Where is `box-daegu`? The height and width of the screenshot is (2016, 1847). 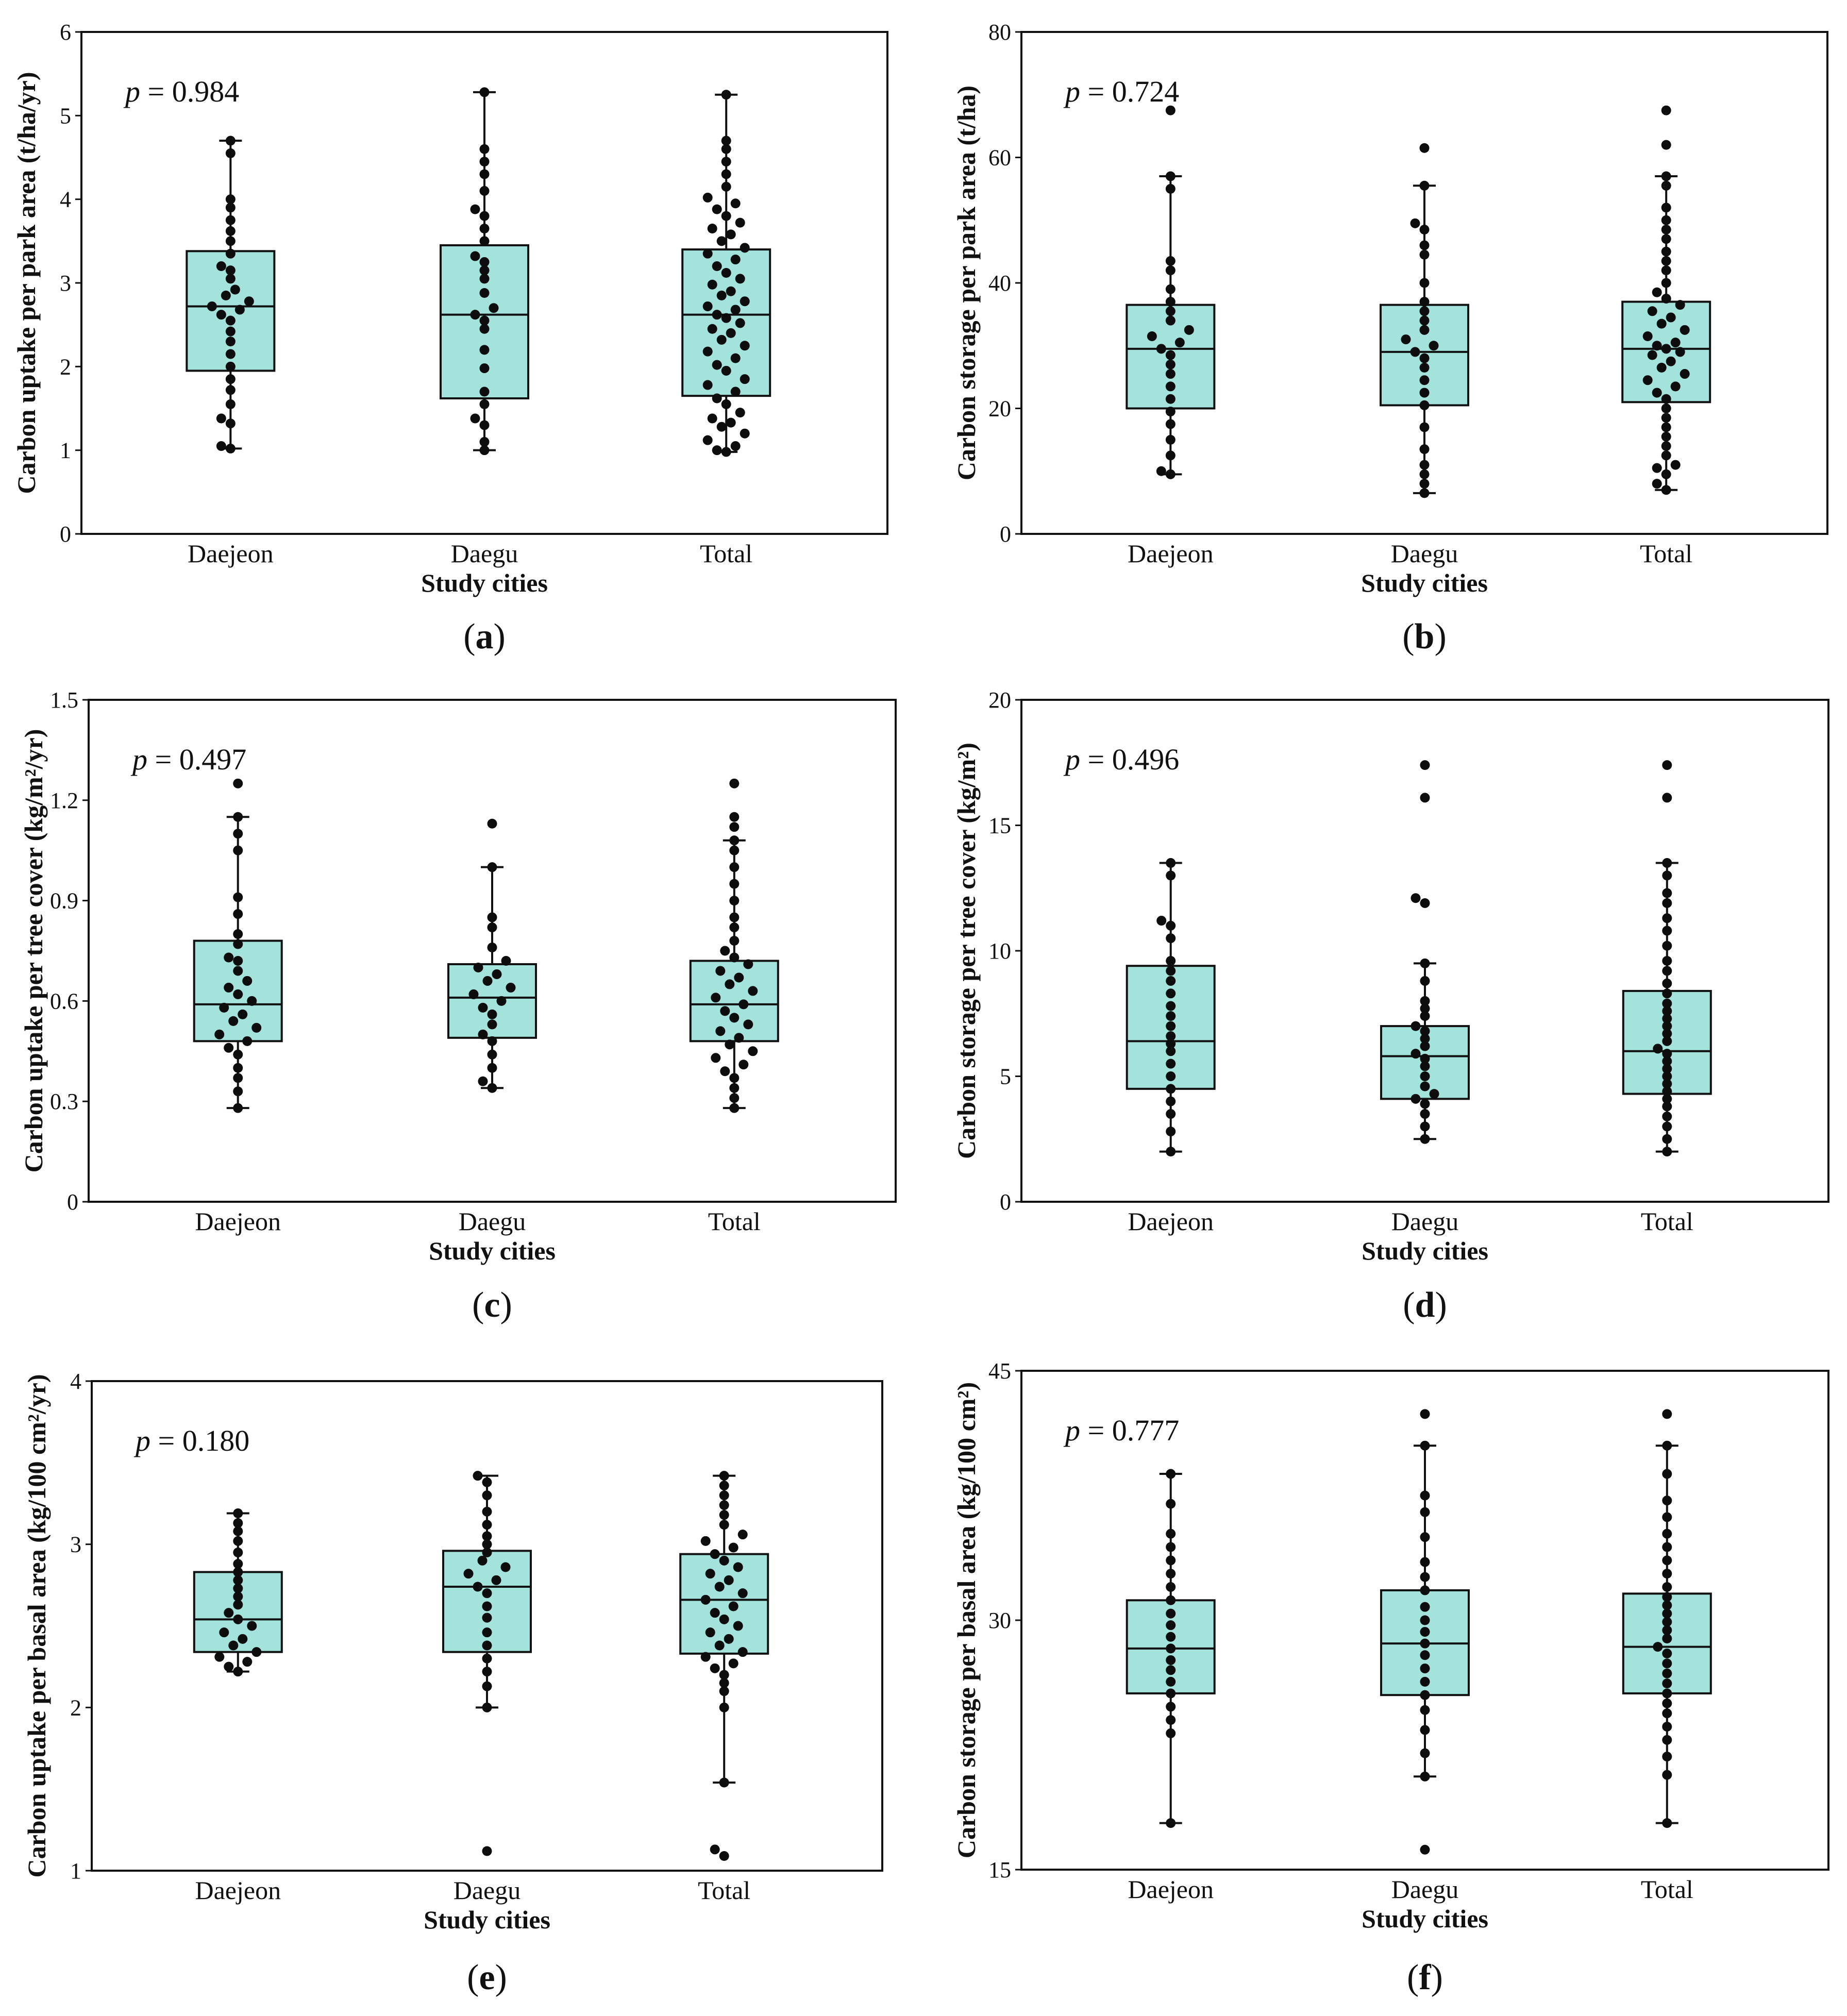
box-daegu is located at coordinates (1425, 952).